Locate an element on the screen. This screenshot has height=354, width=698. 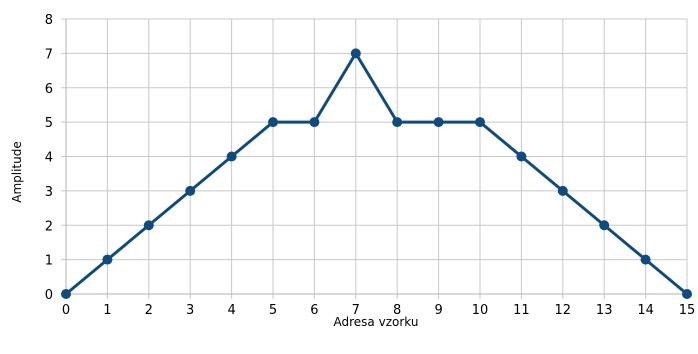
x-tick-label: 12 is located at coordinates (563, 310).